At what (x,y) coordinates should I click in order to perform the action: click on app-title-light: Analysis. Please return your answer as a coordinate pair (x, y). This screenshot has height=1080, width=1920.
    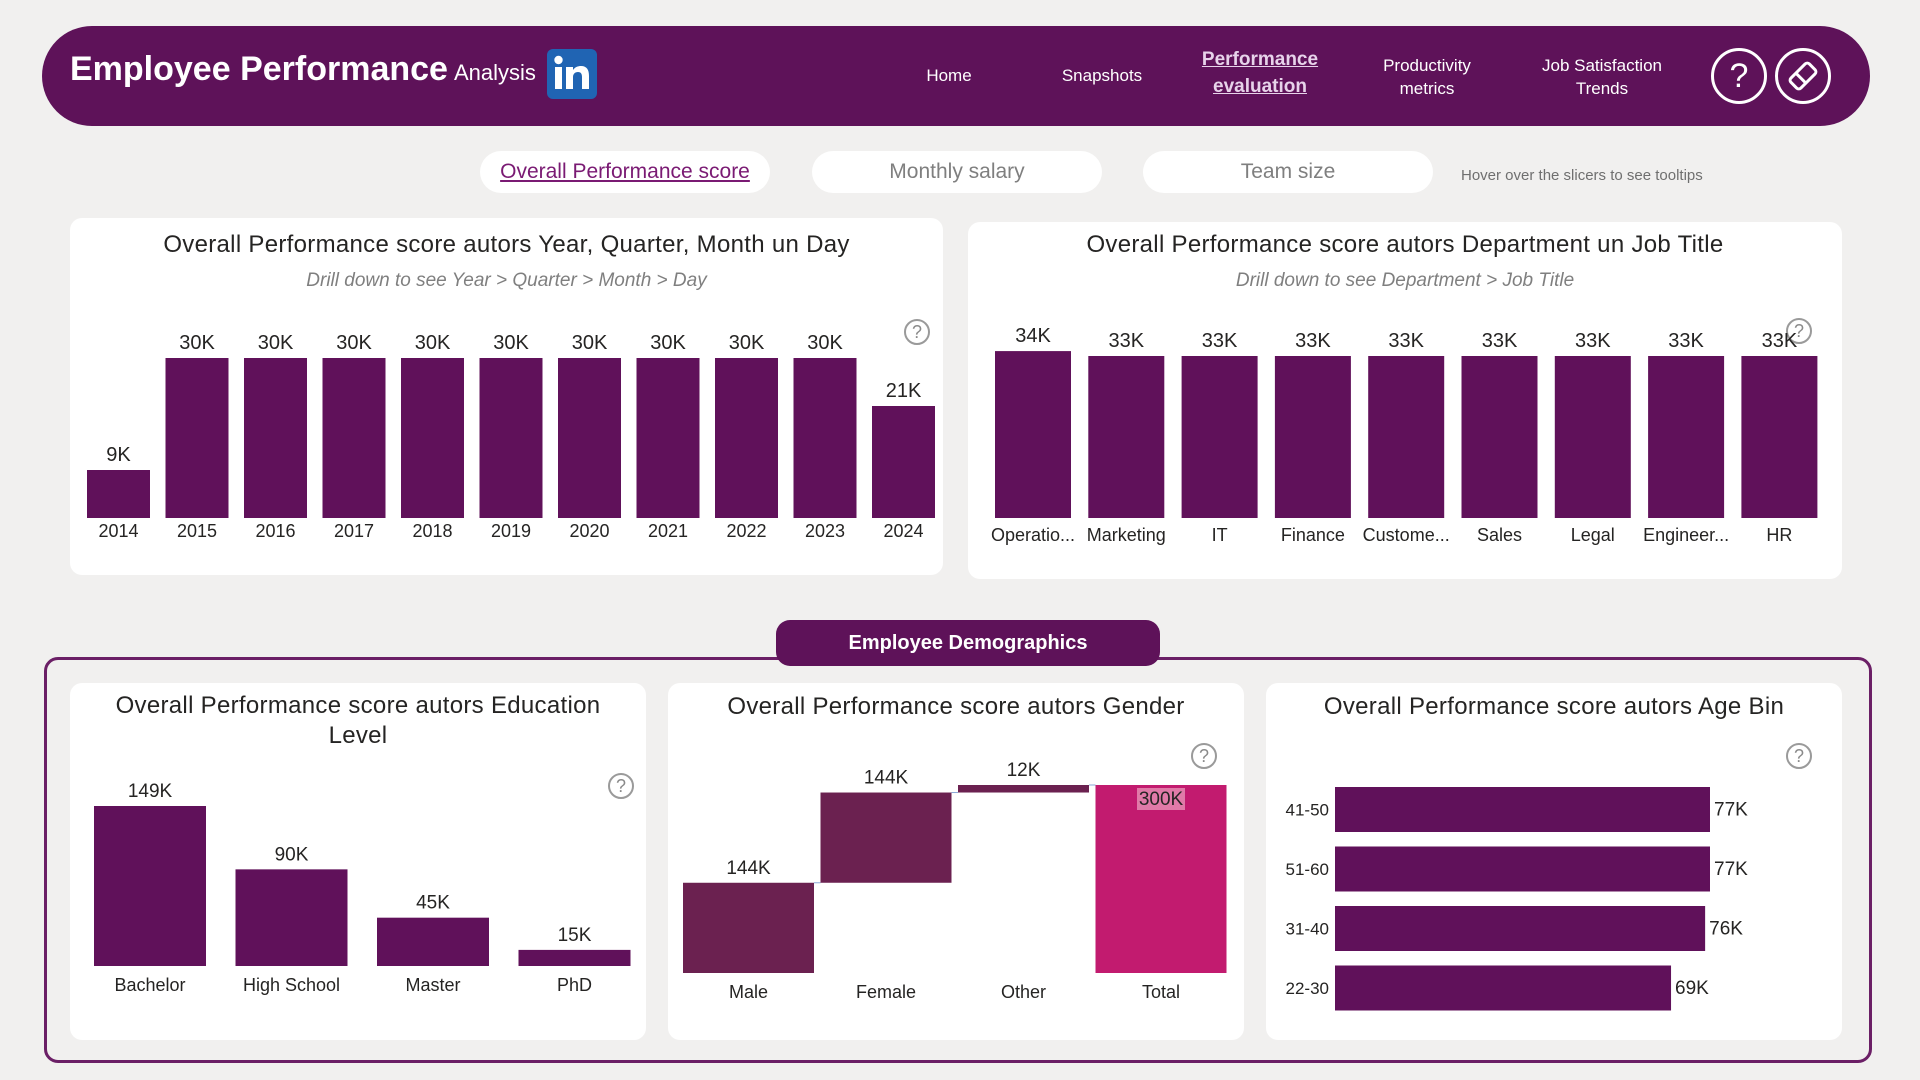
    Looking at the image, I should click on (494, 72).